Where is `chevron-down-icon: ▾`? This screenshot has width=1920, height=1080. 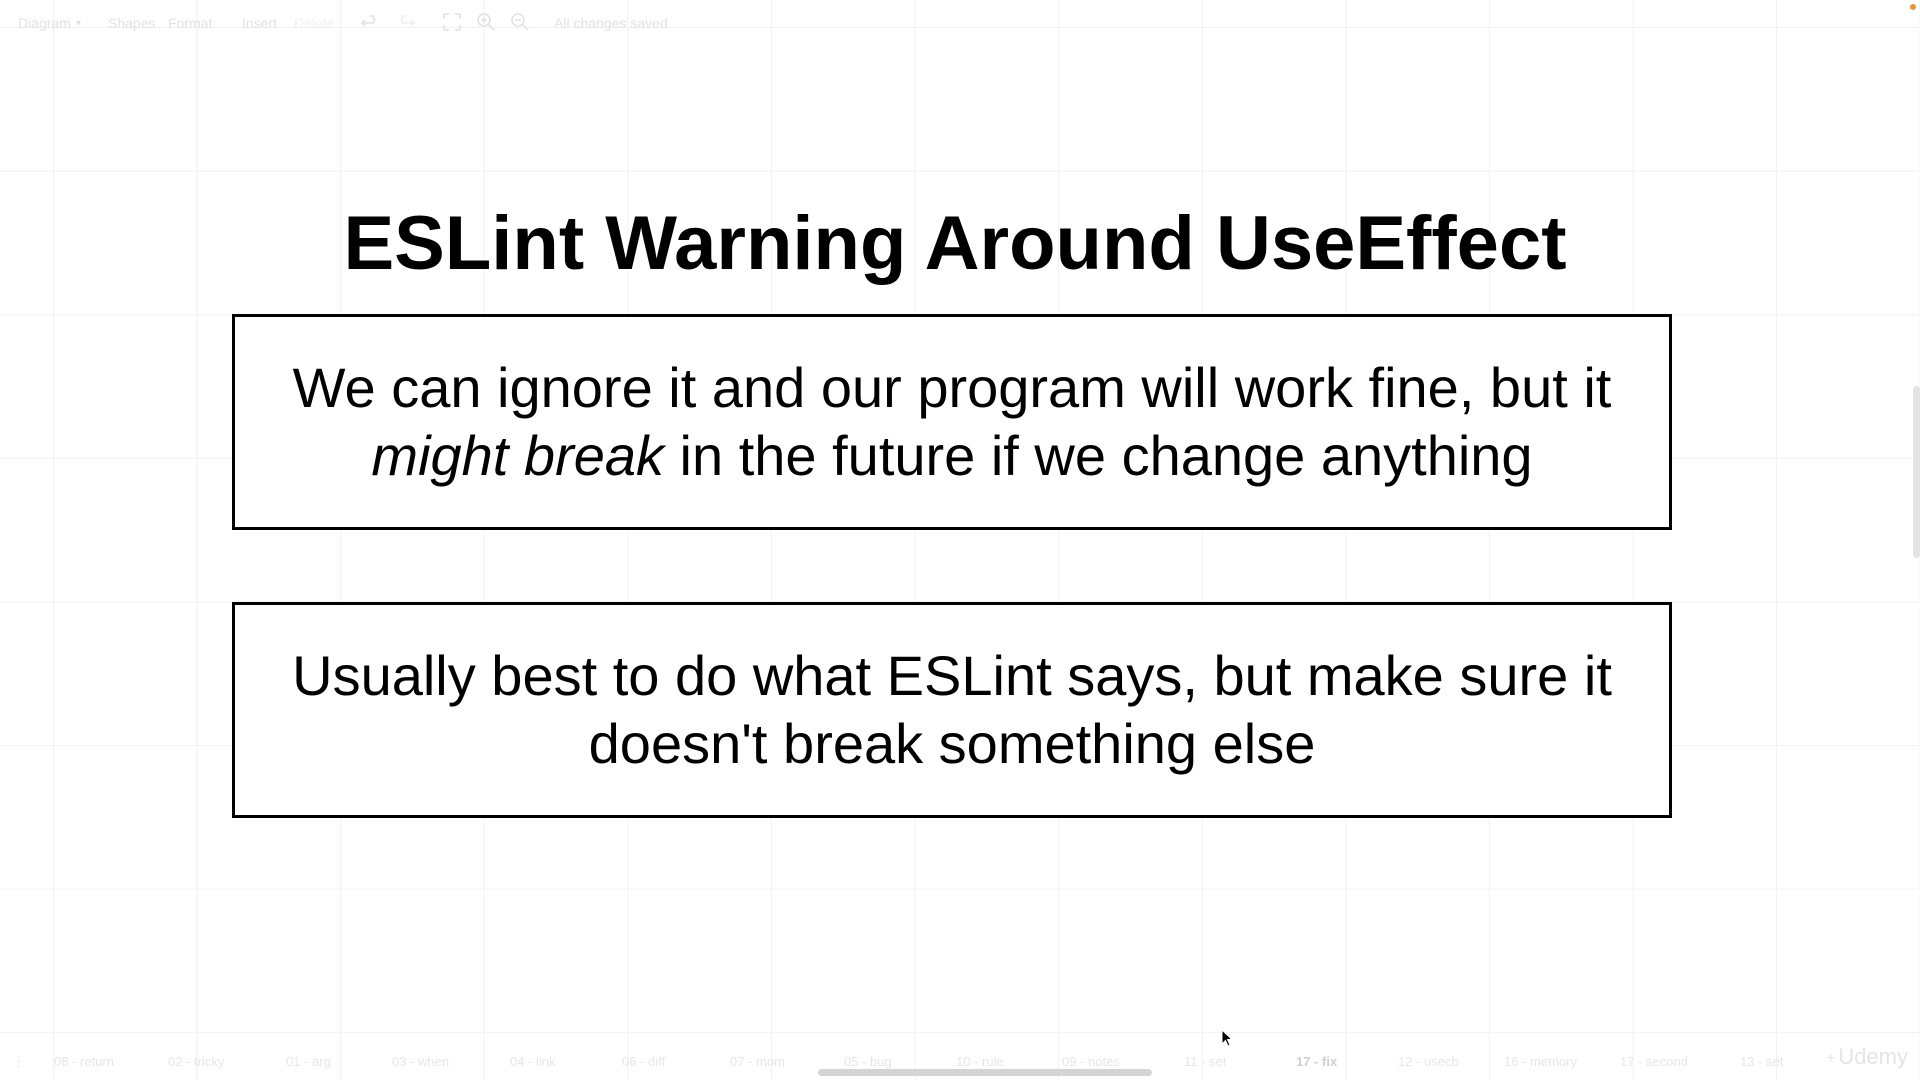
chevron-down-icon: ▾ is located at coordinates (79, 23).